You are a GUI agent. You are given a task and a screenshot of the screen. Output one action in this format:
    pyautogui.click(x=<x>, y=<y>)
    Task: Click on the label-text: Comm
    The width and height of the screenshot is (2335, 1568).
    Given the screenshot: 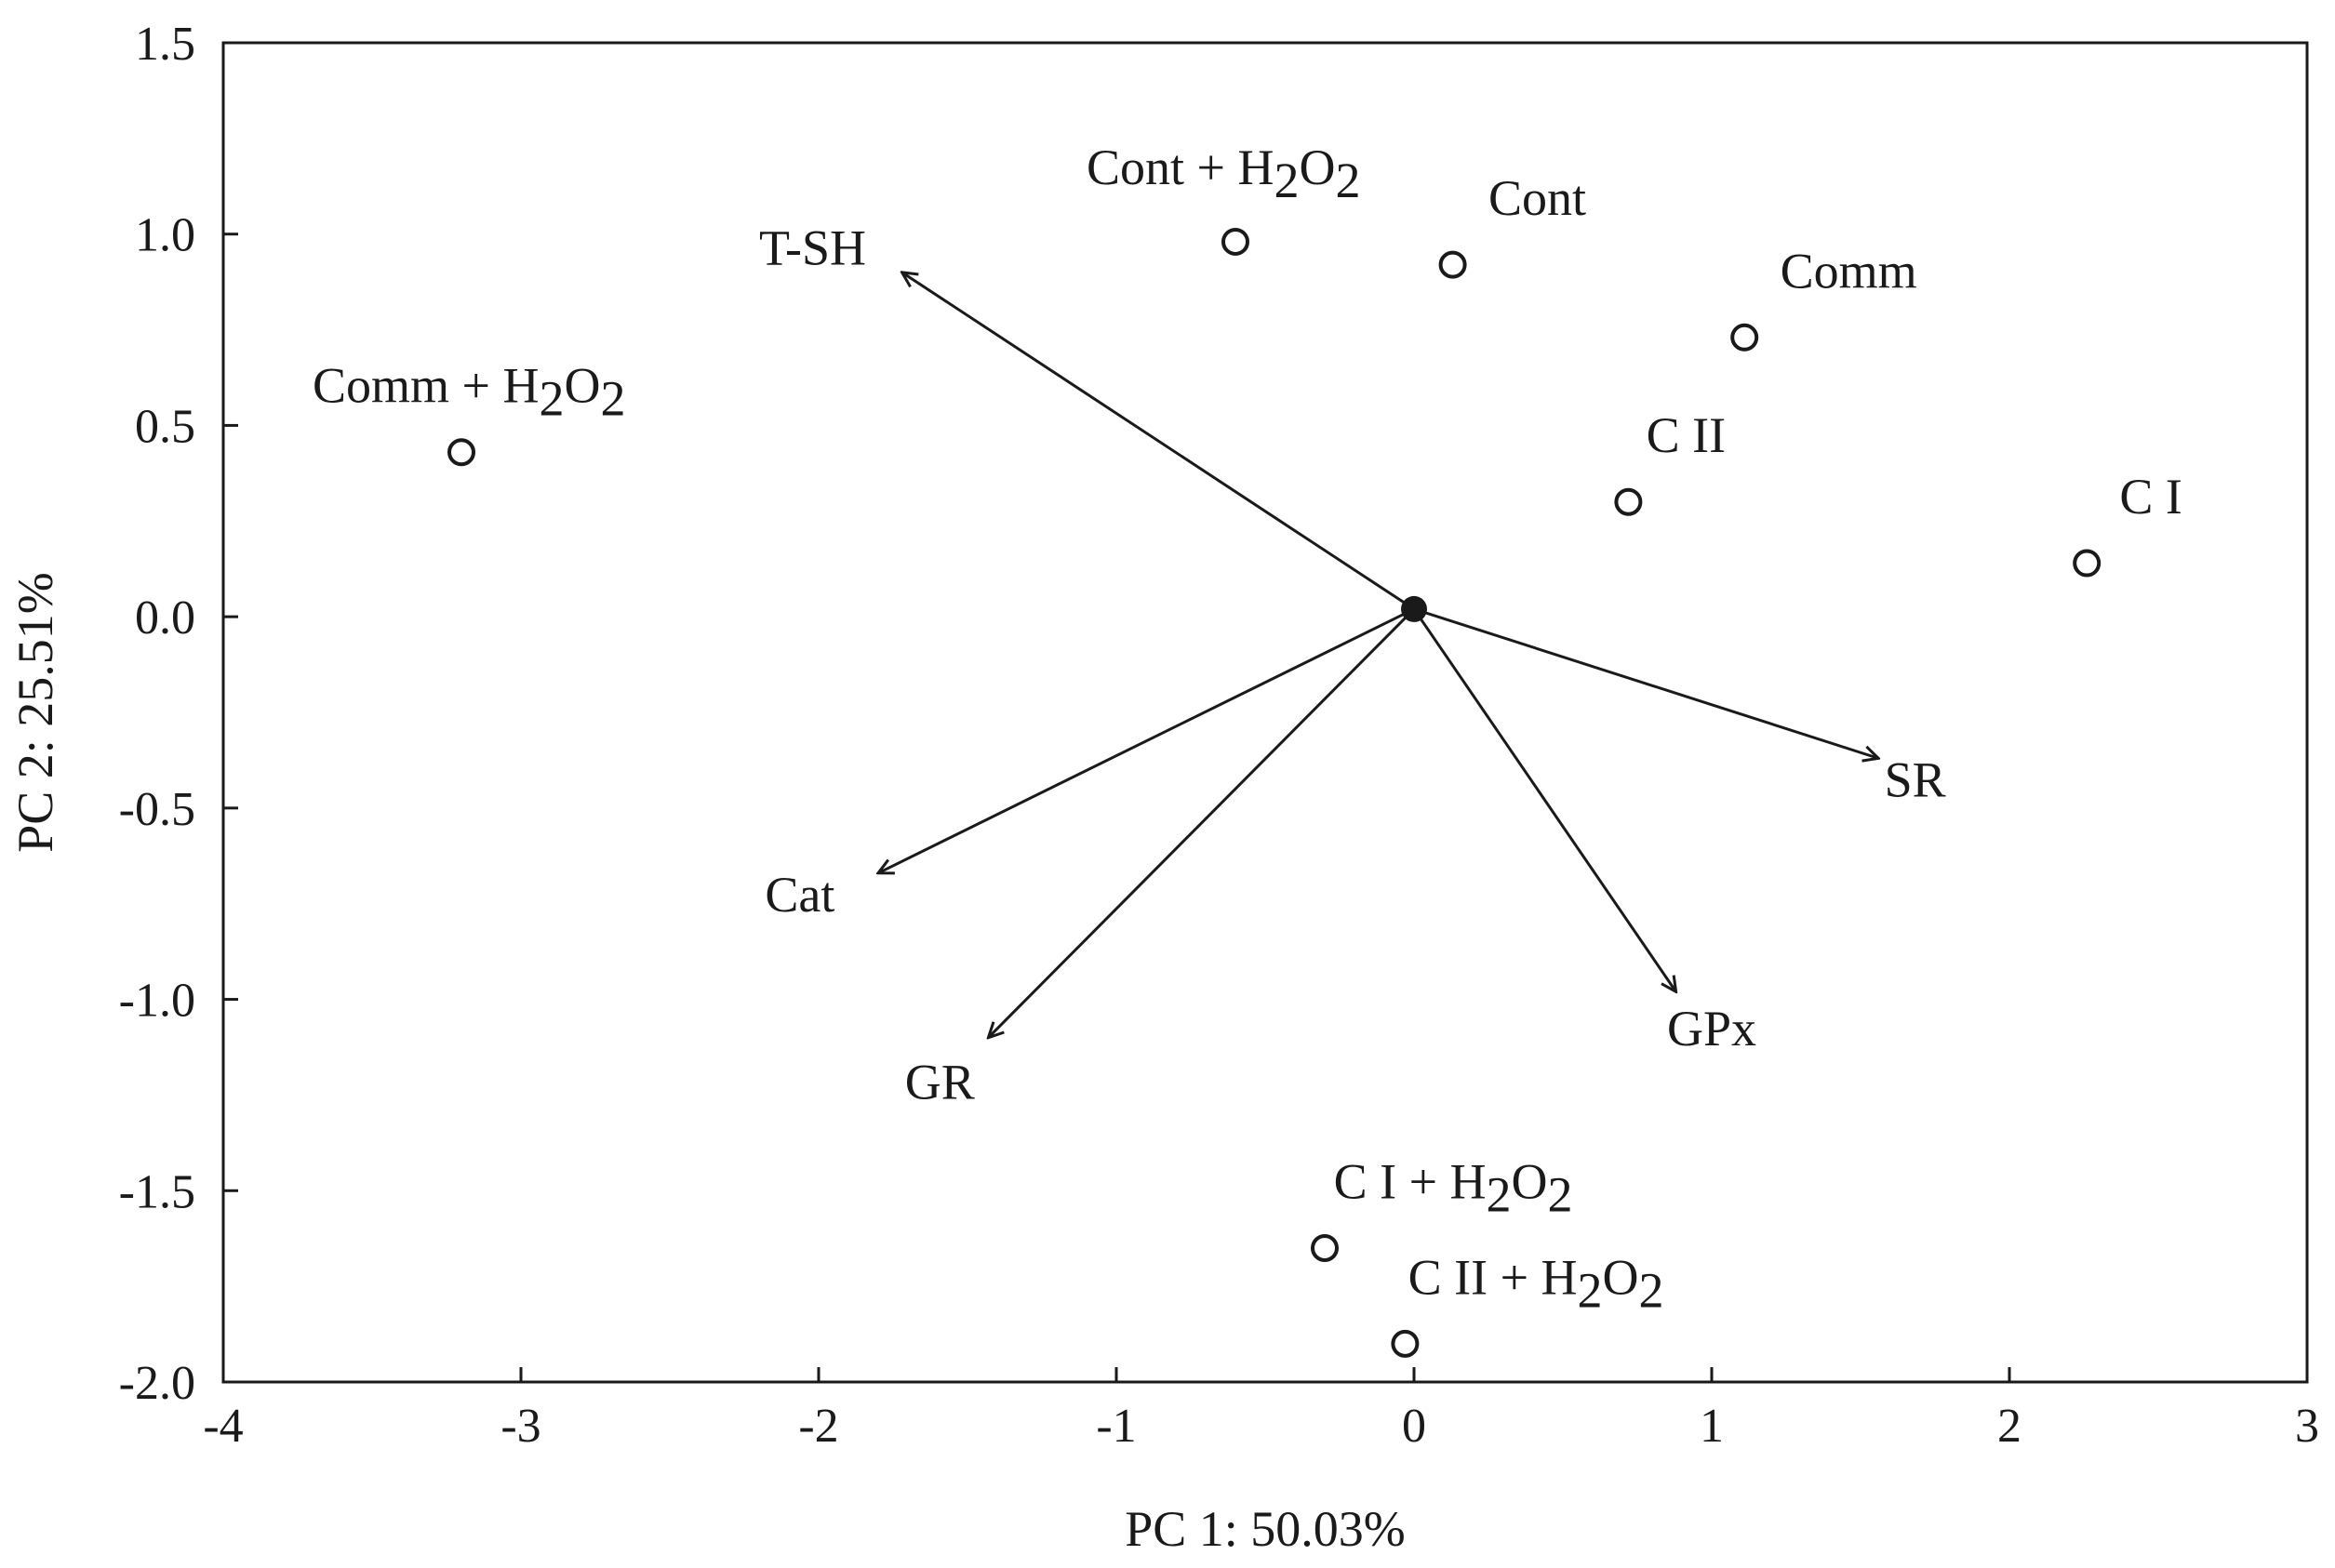 What is the action you would take?
    pyautogui.click(x=1849, y=271)
    